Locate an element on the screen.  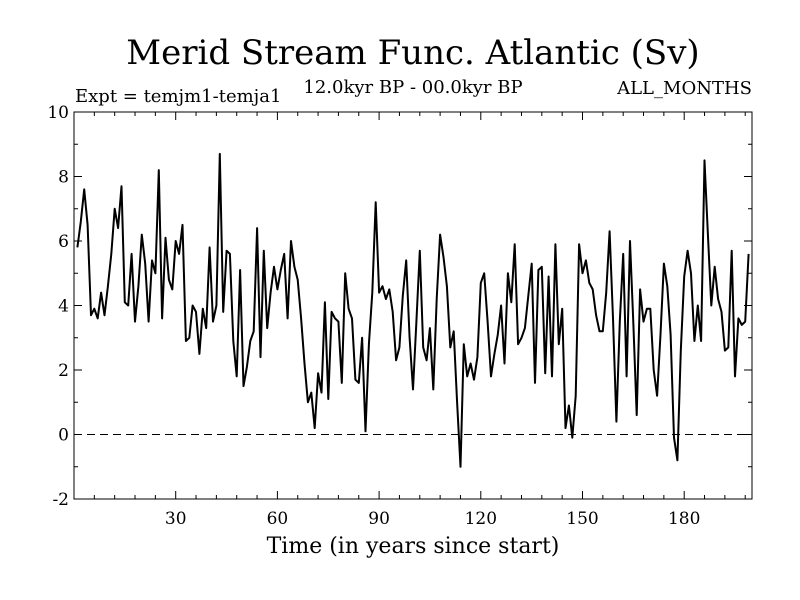
y-tick-label: 8 is located at coordinates (63, 178).